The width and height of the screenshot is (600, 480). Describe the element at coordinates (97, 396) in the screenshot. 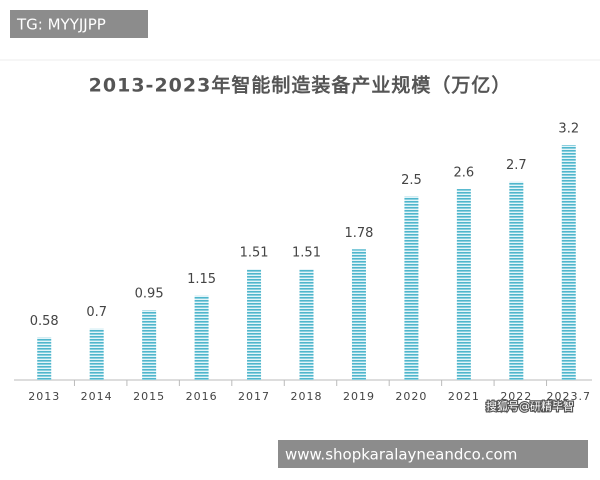

I see `x-tick-label: 2014` at that location.